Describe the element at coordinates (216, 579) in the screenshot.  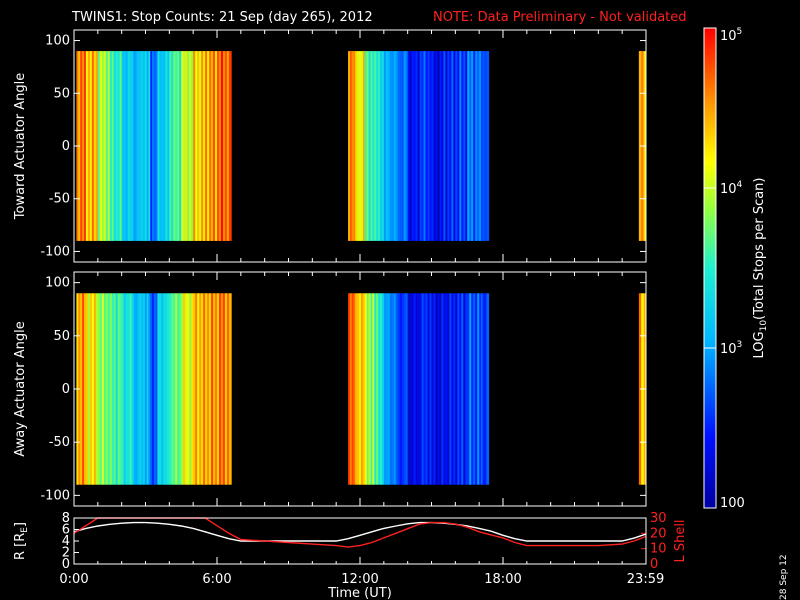
I see `x-tick-label: 6:00` at that location.